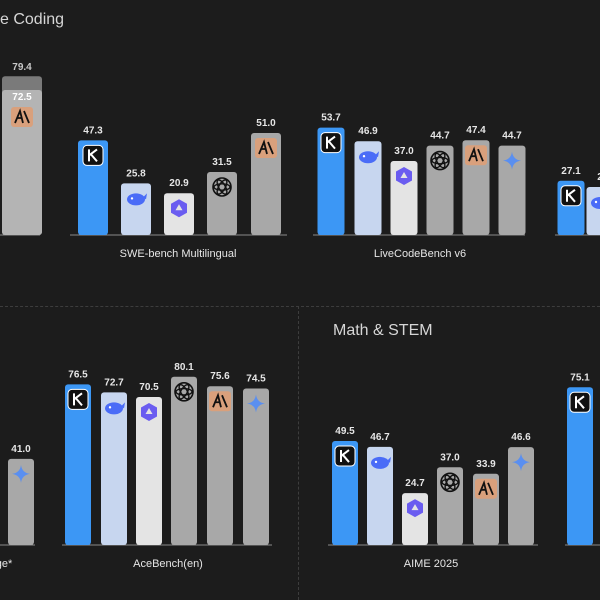  What do you see at coordinates (22, 97) in the screenshot?
I see `chart-0-value-label-1: 72.5` at bounding box center [22, 97].